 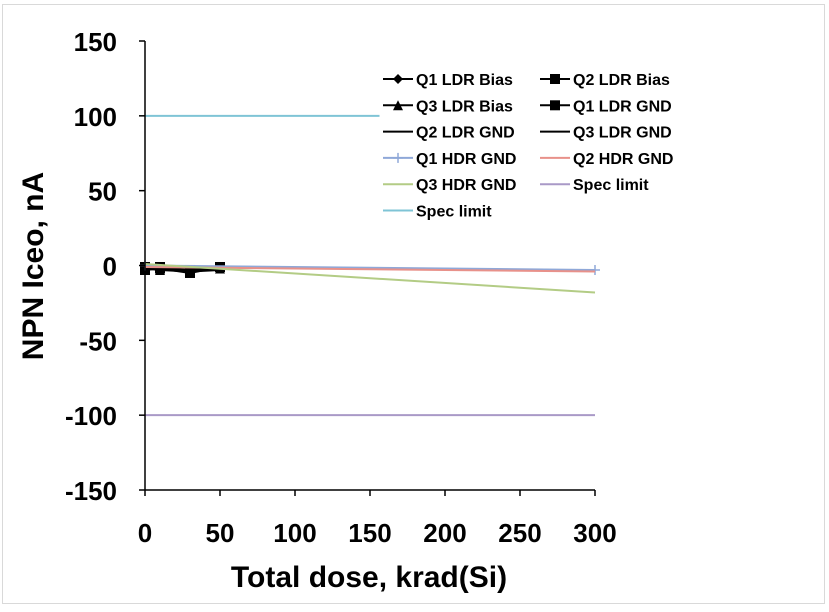 I want to click on y-tick-label: 0, so click(x=110, y=267).